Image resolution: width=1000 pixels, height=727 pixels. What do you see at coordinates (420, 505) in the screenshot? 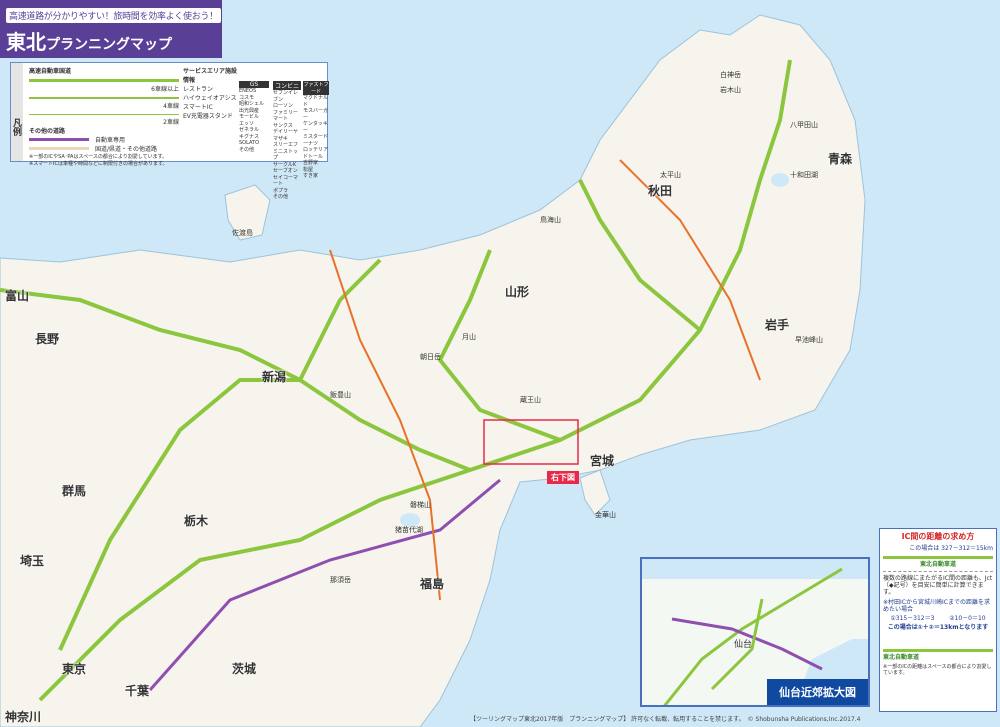
I see `place-label: 磐梯山` at bounding box center [420, 505].